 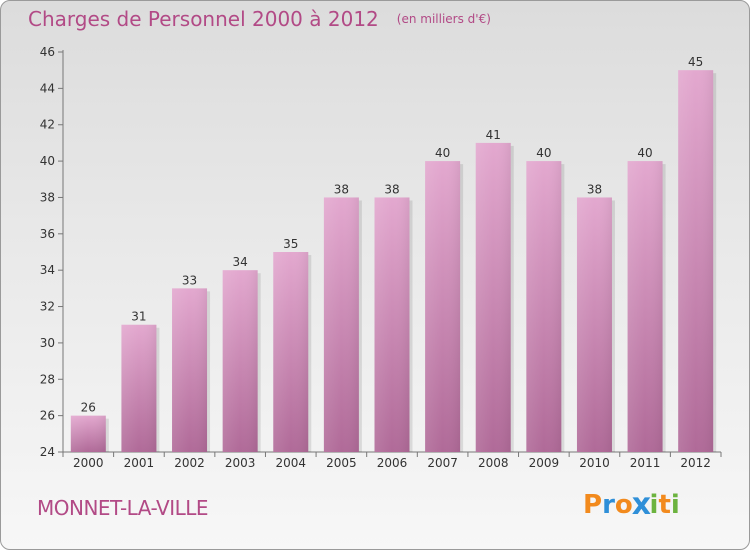 What do you see at coordinates (240, 463) in the screenshot?
I see `x-tick-label: 2003` at bounding box center [240, 463].